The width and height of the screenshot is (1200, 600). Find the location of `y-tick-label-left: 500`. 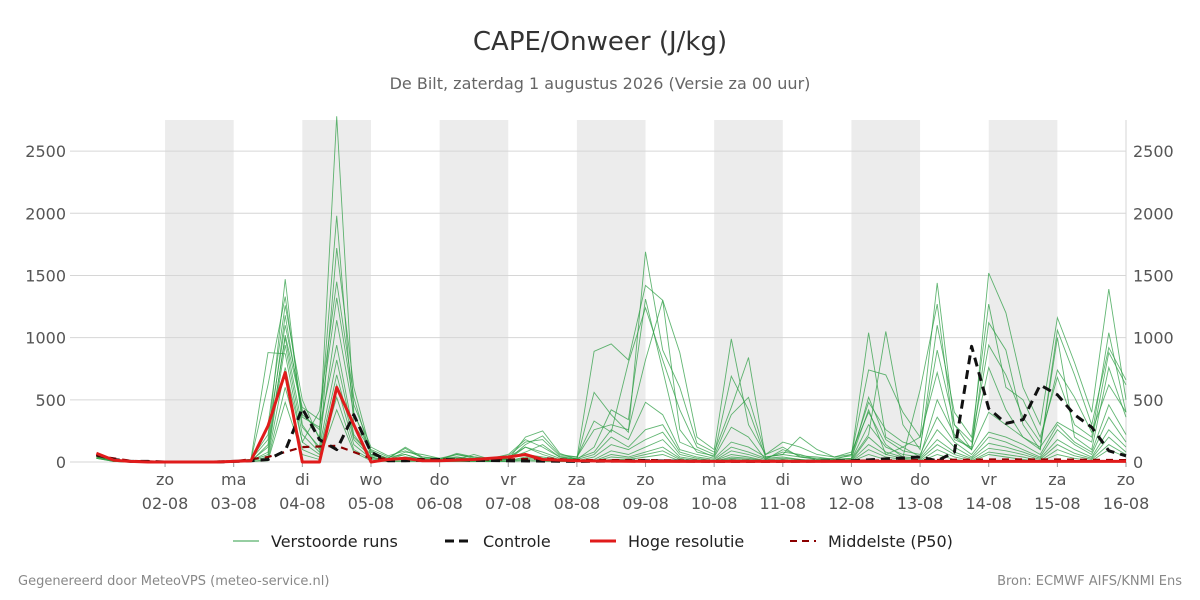

y-tick-label-left: 500 is located at coordinates (50, 400).